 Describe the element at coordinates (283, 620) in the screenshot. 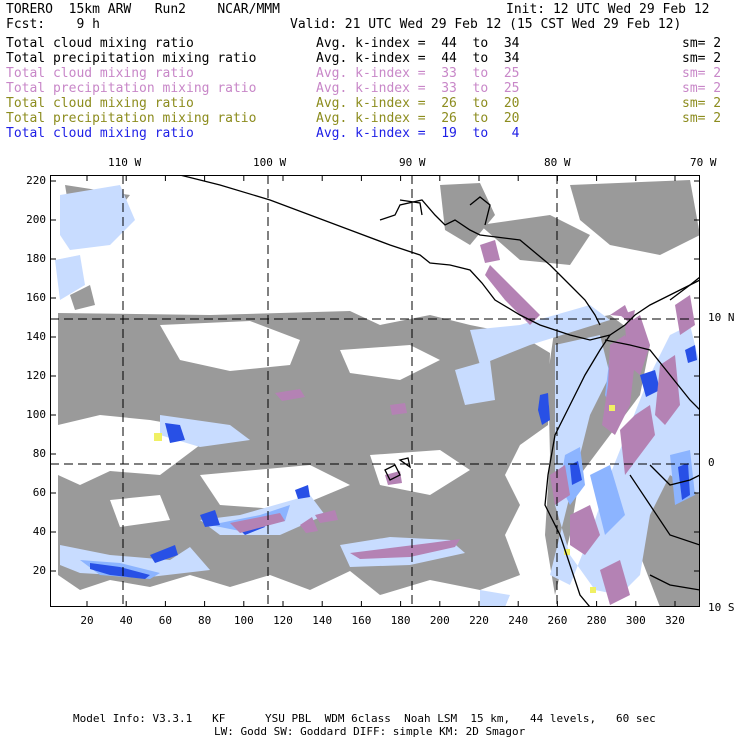

I see `x-tick-label: 120` at that location.